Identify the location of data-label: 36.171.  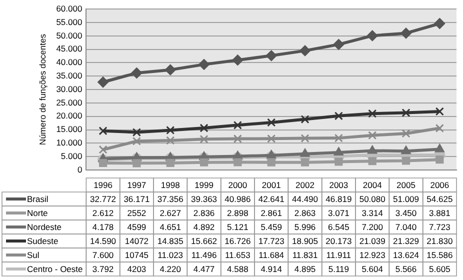
(137, 199).